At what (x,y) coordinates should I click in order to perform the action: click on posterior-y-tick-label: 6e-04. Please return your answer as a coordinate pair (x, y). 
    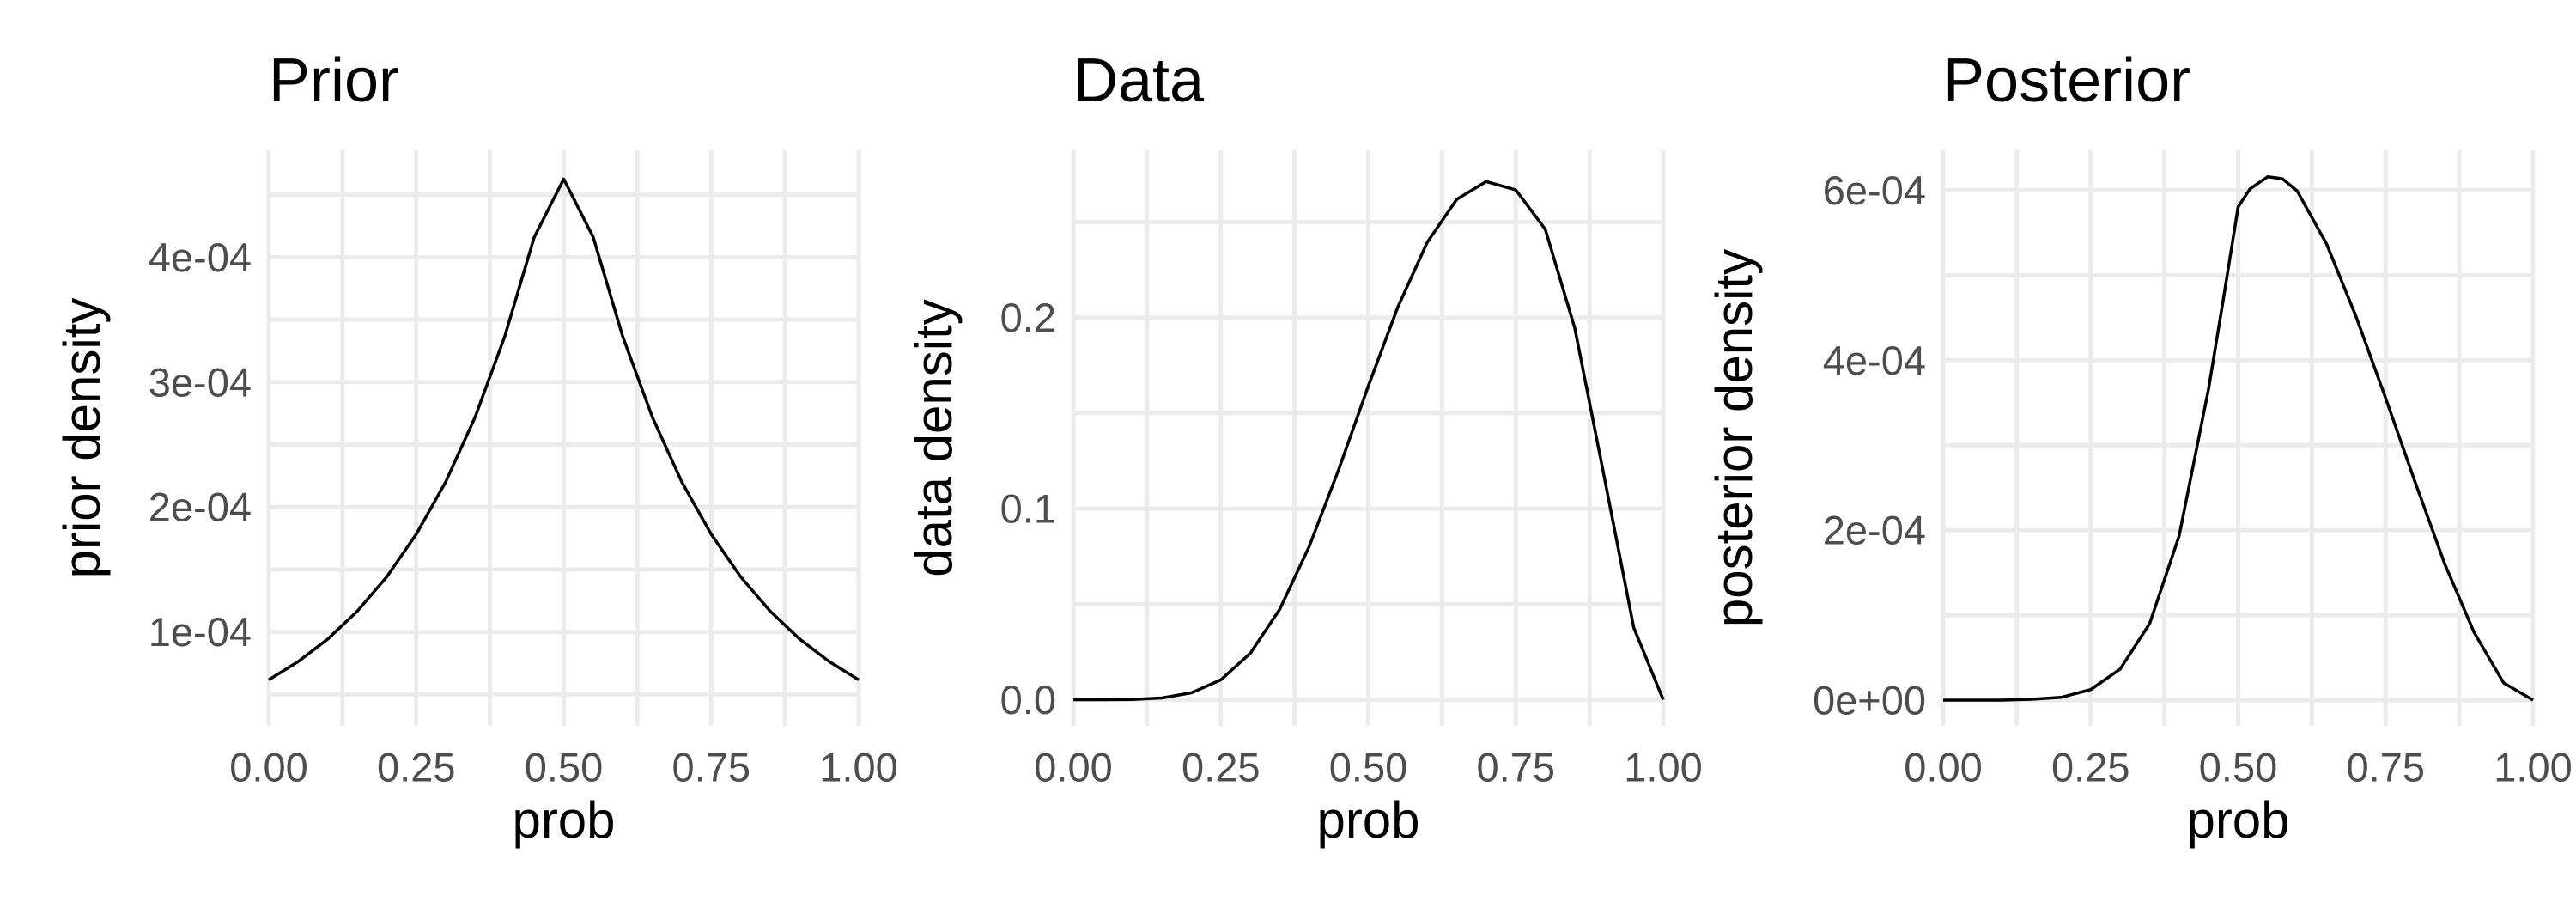
    Looking at the image, I should click on (1874, 190).